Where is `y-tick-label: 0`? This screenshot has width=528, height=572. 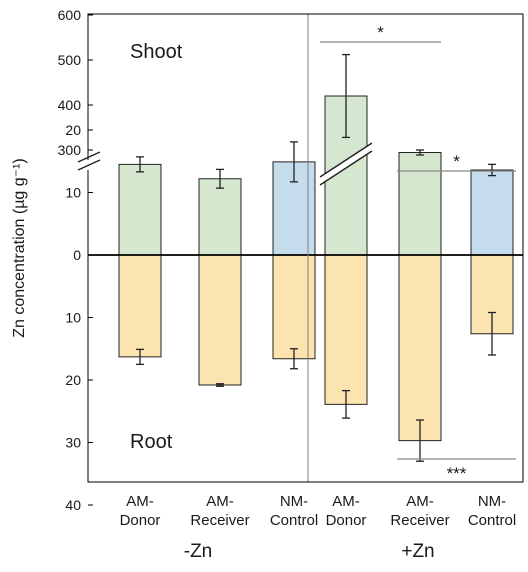 y-tick-label: 0 is located at coordinates (77, 255).